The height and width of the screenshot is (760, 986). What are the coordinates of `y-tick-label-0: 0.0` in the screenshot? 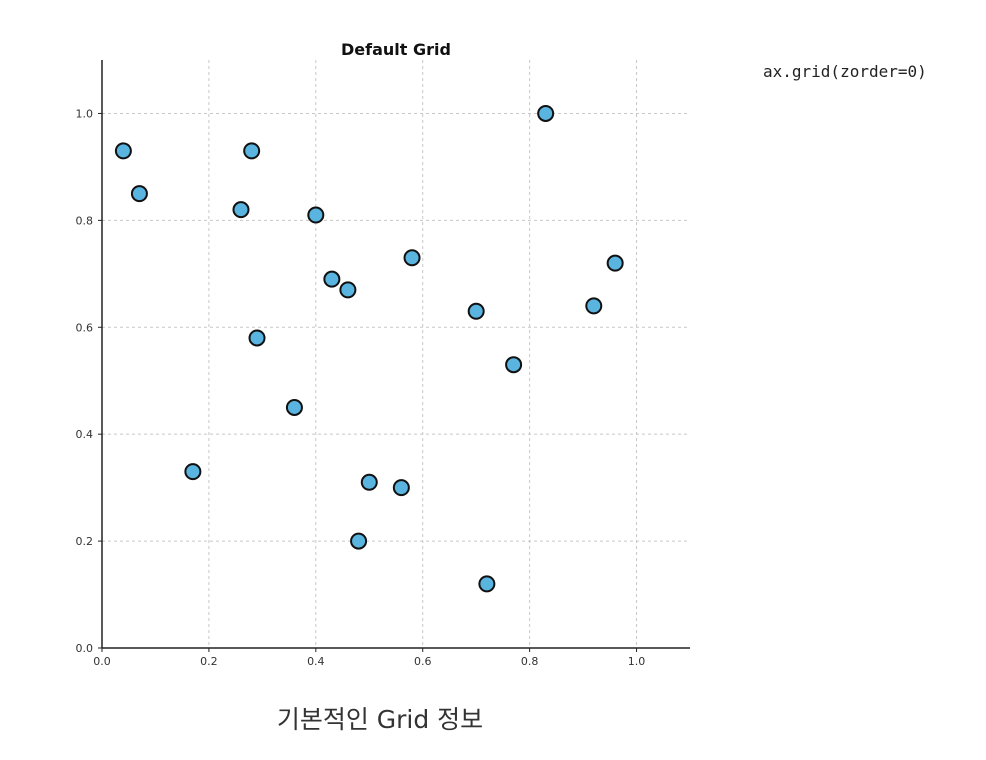 It's located at (85, 648).